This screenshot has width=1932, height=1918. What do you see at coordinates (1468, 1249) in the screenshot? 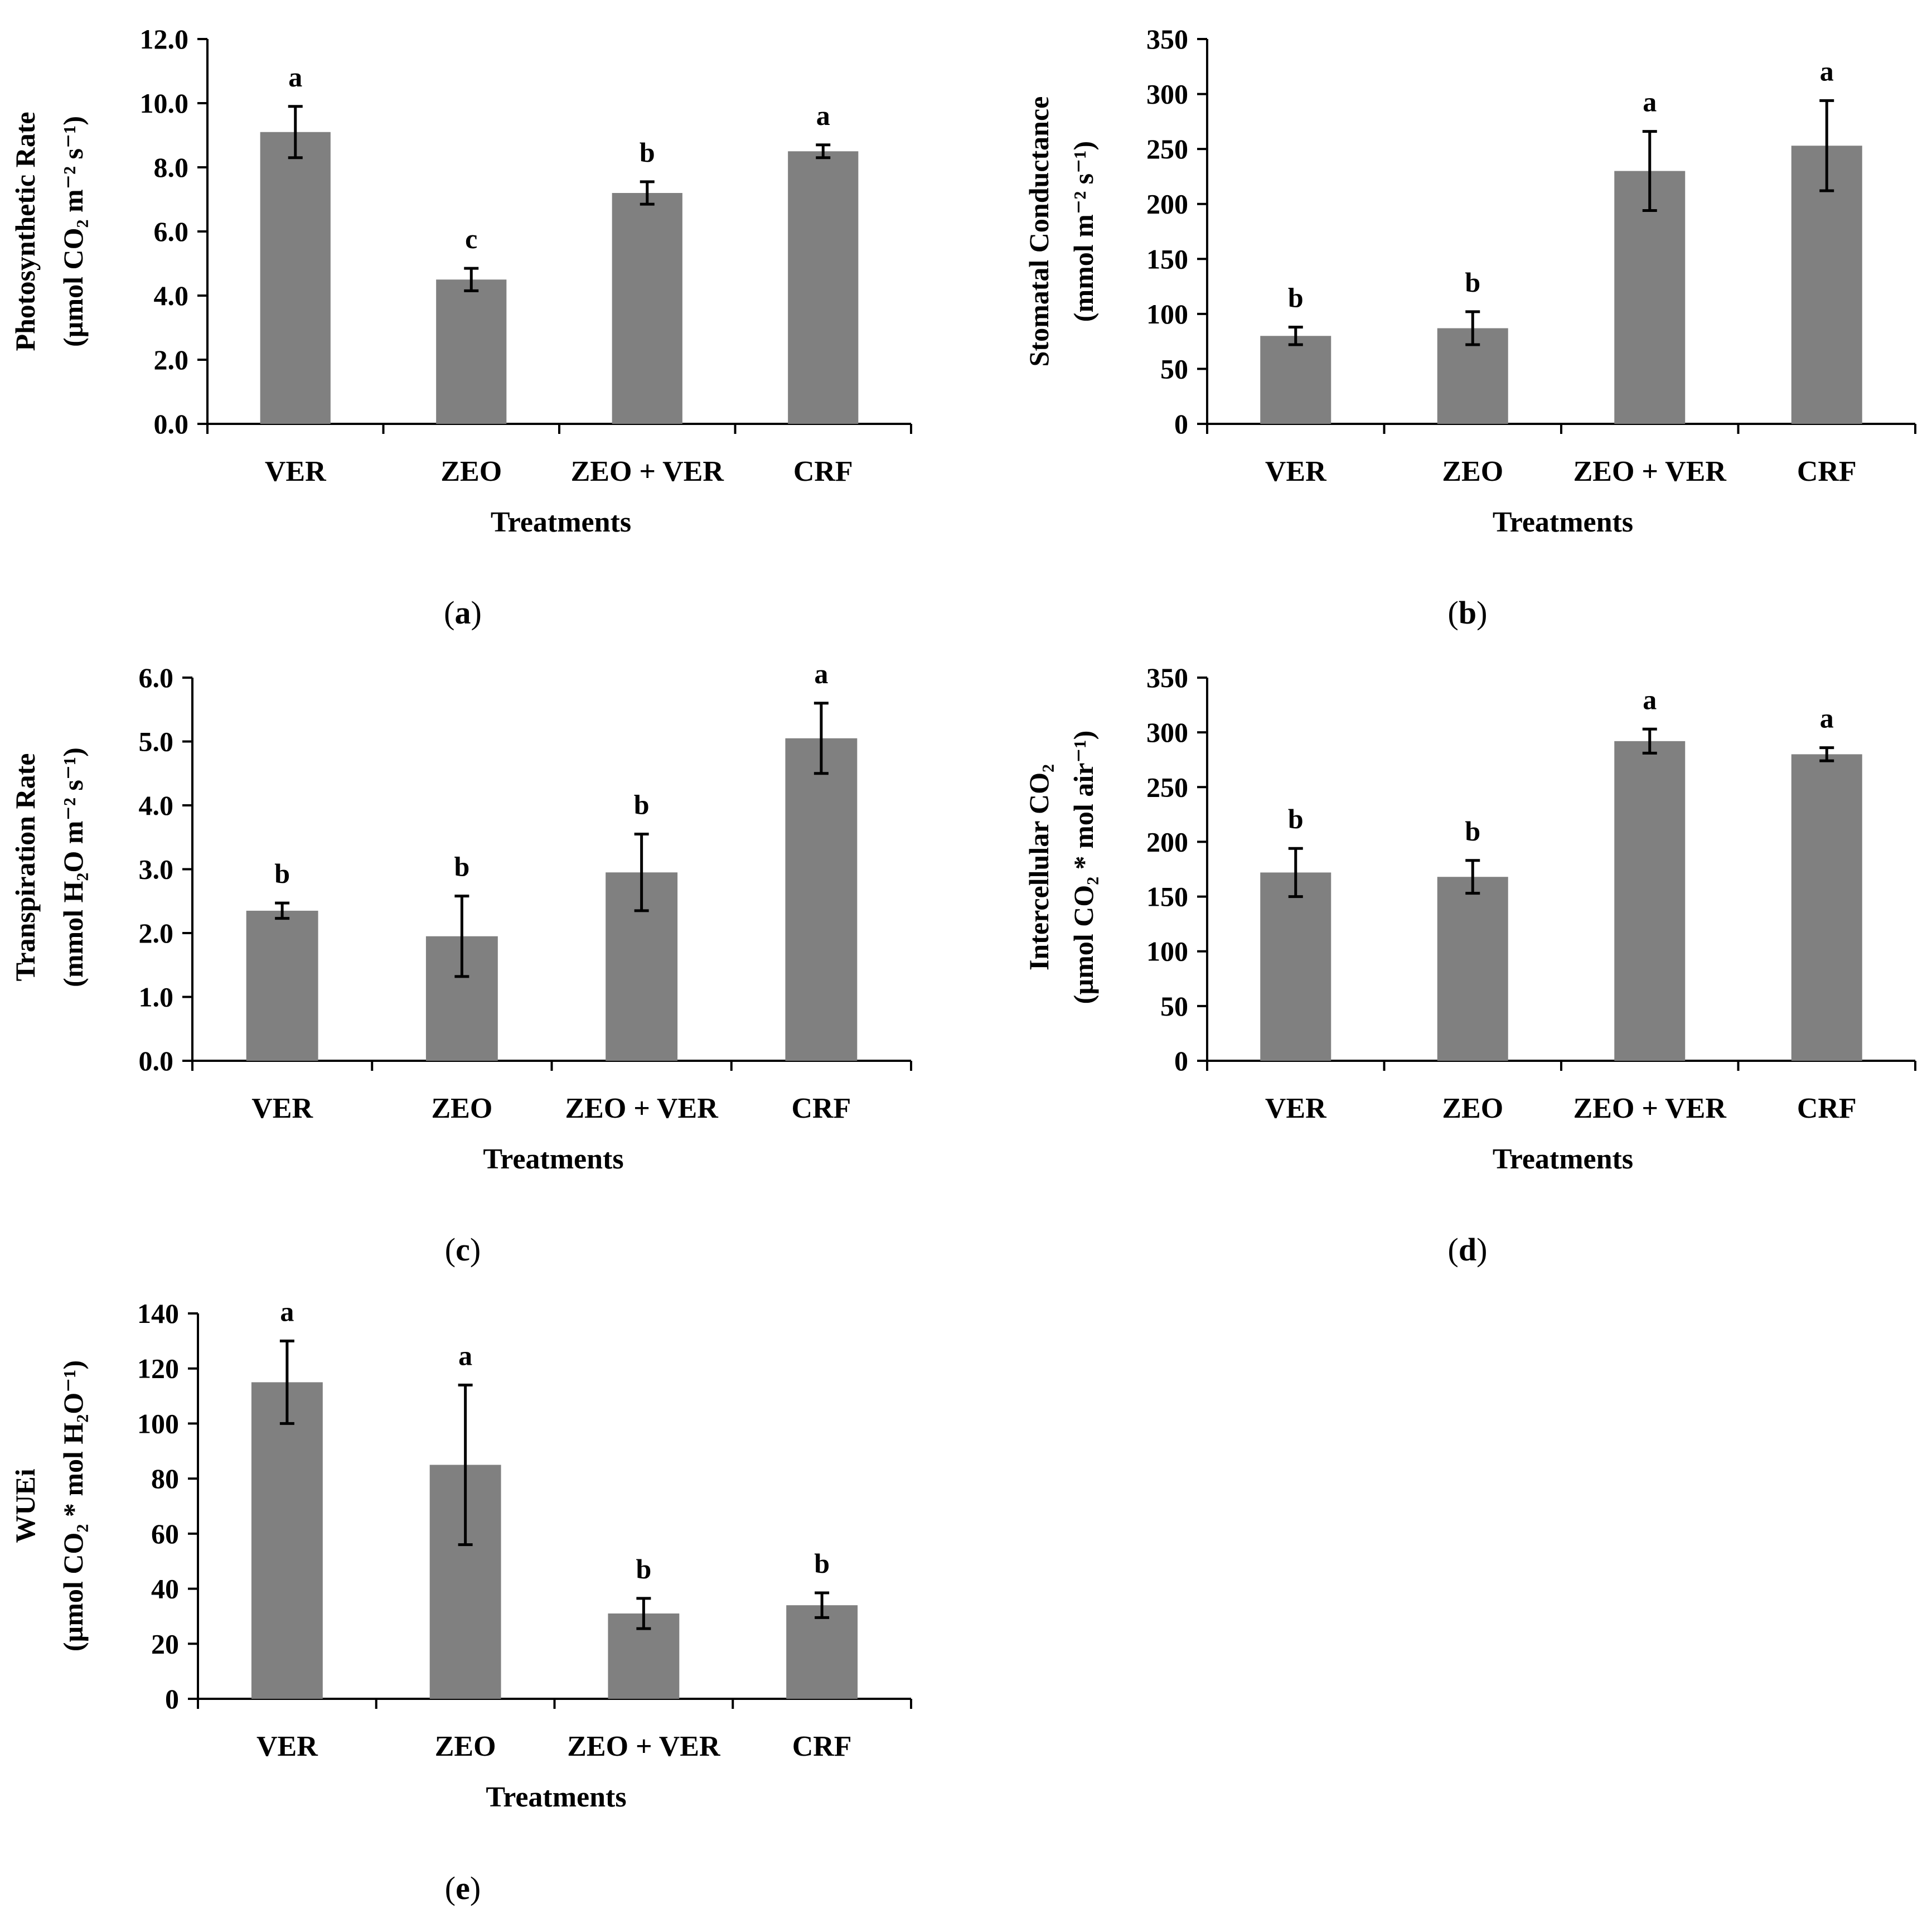
I see `panel-label: (d)` at bounding box center [1468, 1249].